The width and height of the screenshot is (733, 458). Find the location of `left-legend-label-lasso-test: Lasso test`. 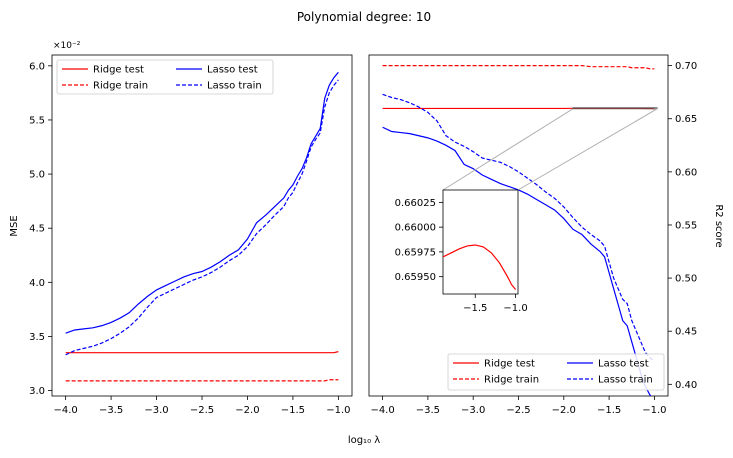

left-legend-label-lasso-test: Lasso test is located at coordinates (232, 70).